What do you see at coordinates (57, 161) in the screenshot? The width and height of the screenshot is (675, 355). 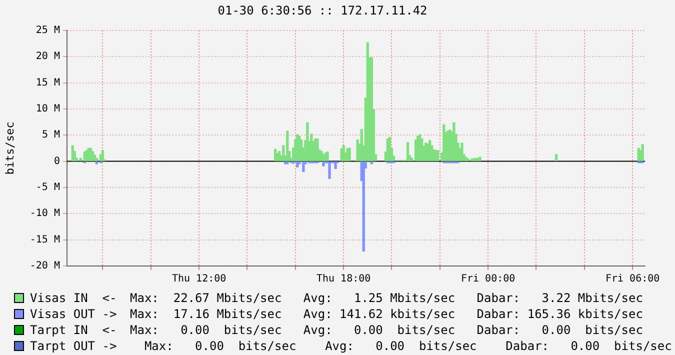 I see `y-tick-label: 0` at bounding box center [57, 161].